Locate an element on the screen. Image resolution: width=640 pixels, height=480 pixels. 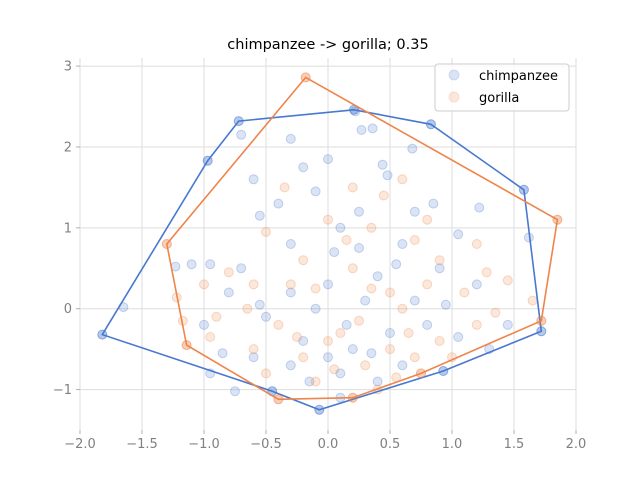
y-tick-label: 3 is located at coordinates (68, 67).